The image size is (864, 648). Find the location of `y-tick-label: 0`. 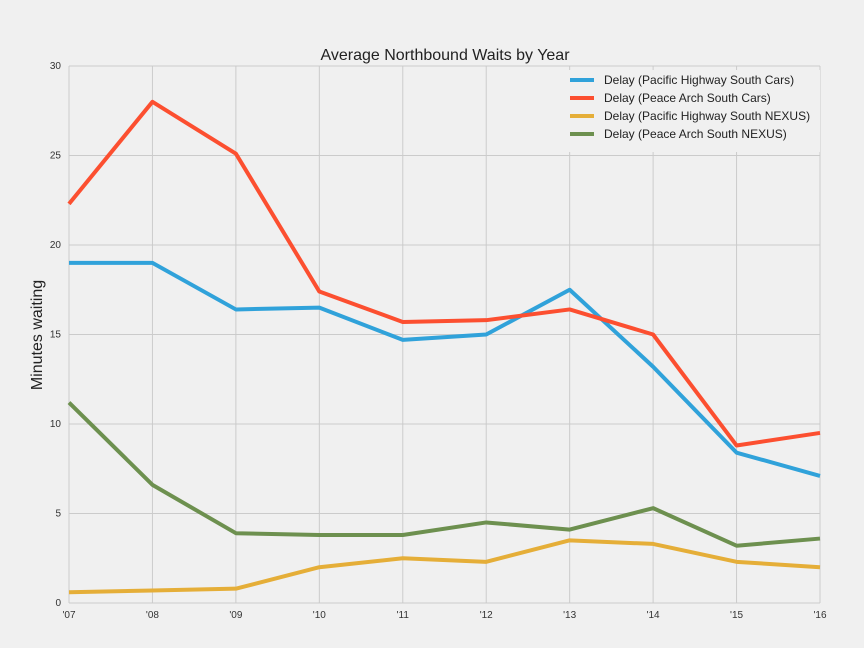

y-tick-label: 0 is located at coordinates (58, 603).